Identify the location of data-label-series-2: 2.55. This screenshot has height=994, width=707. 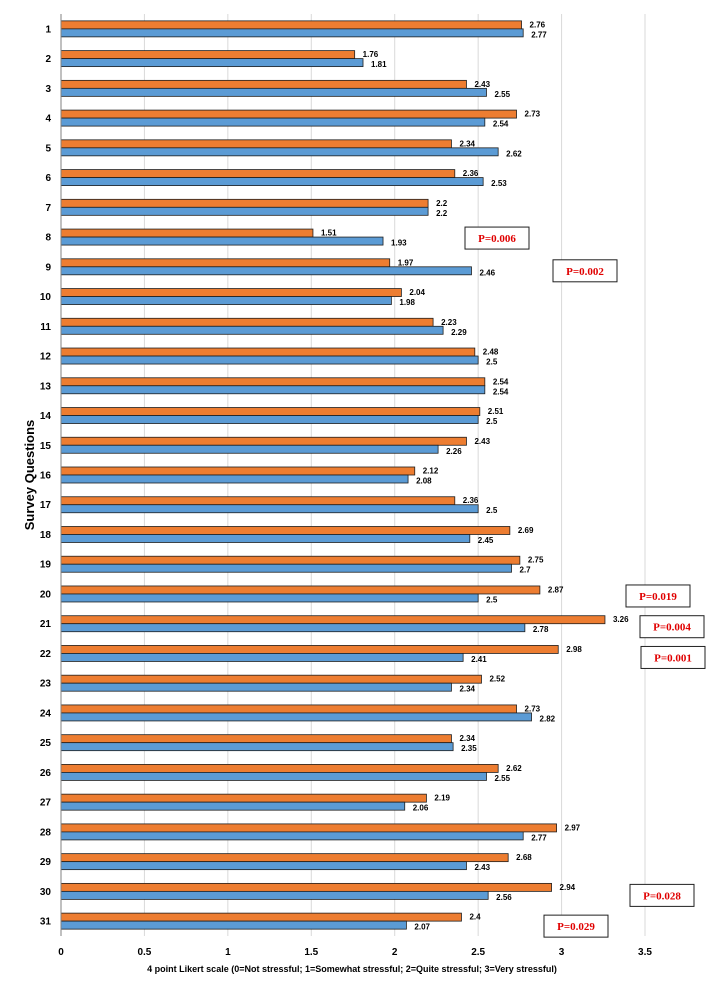
(502, 94).